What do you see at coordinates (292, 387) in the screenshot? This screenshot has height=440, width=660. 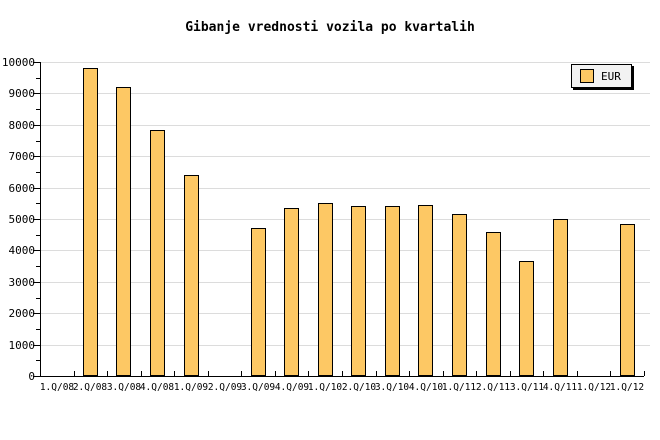 I see `x-axis-tick-label: 4.Q/09` at bounding box center [292, 387].